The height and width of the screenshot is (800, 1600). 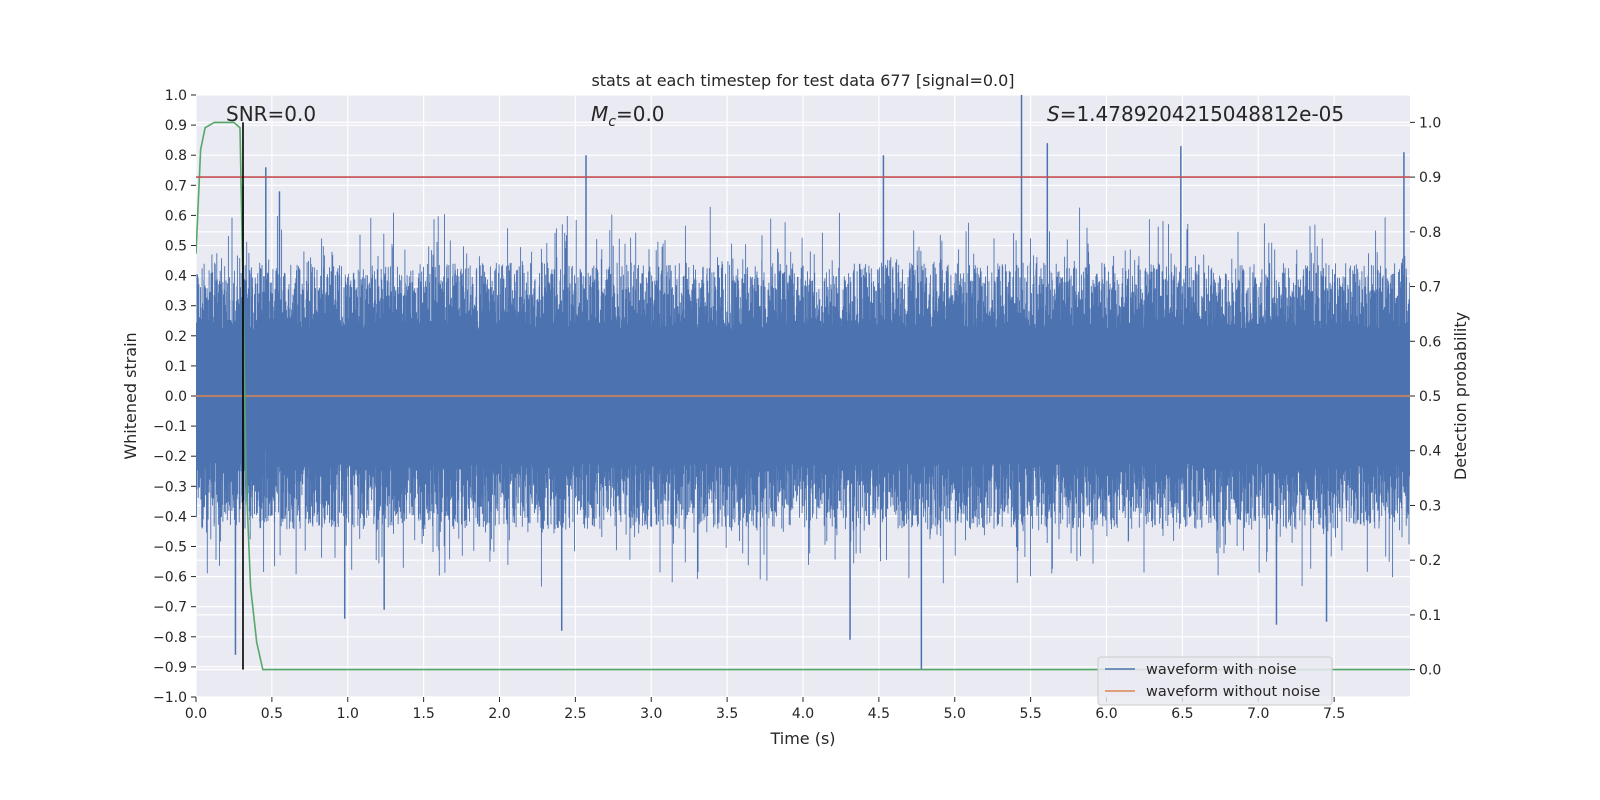 What do you see at coordinates (599, 114) in the screenshot?
I see `mc-symbol: M` at bounding box center [599, 114].